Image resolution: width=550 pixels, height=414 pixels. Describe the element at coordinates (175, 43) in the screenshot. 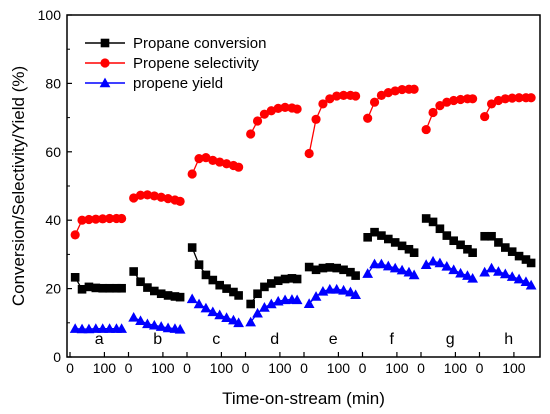

I see `legend-item-conversion: Propane conversion` at that location.